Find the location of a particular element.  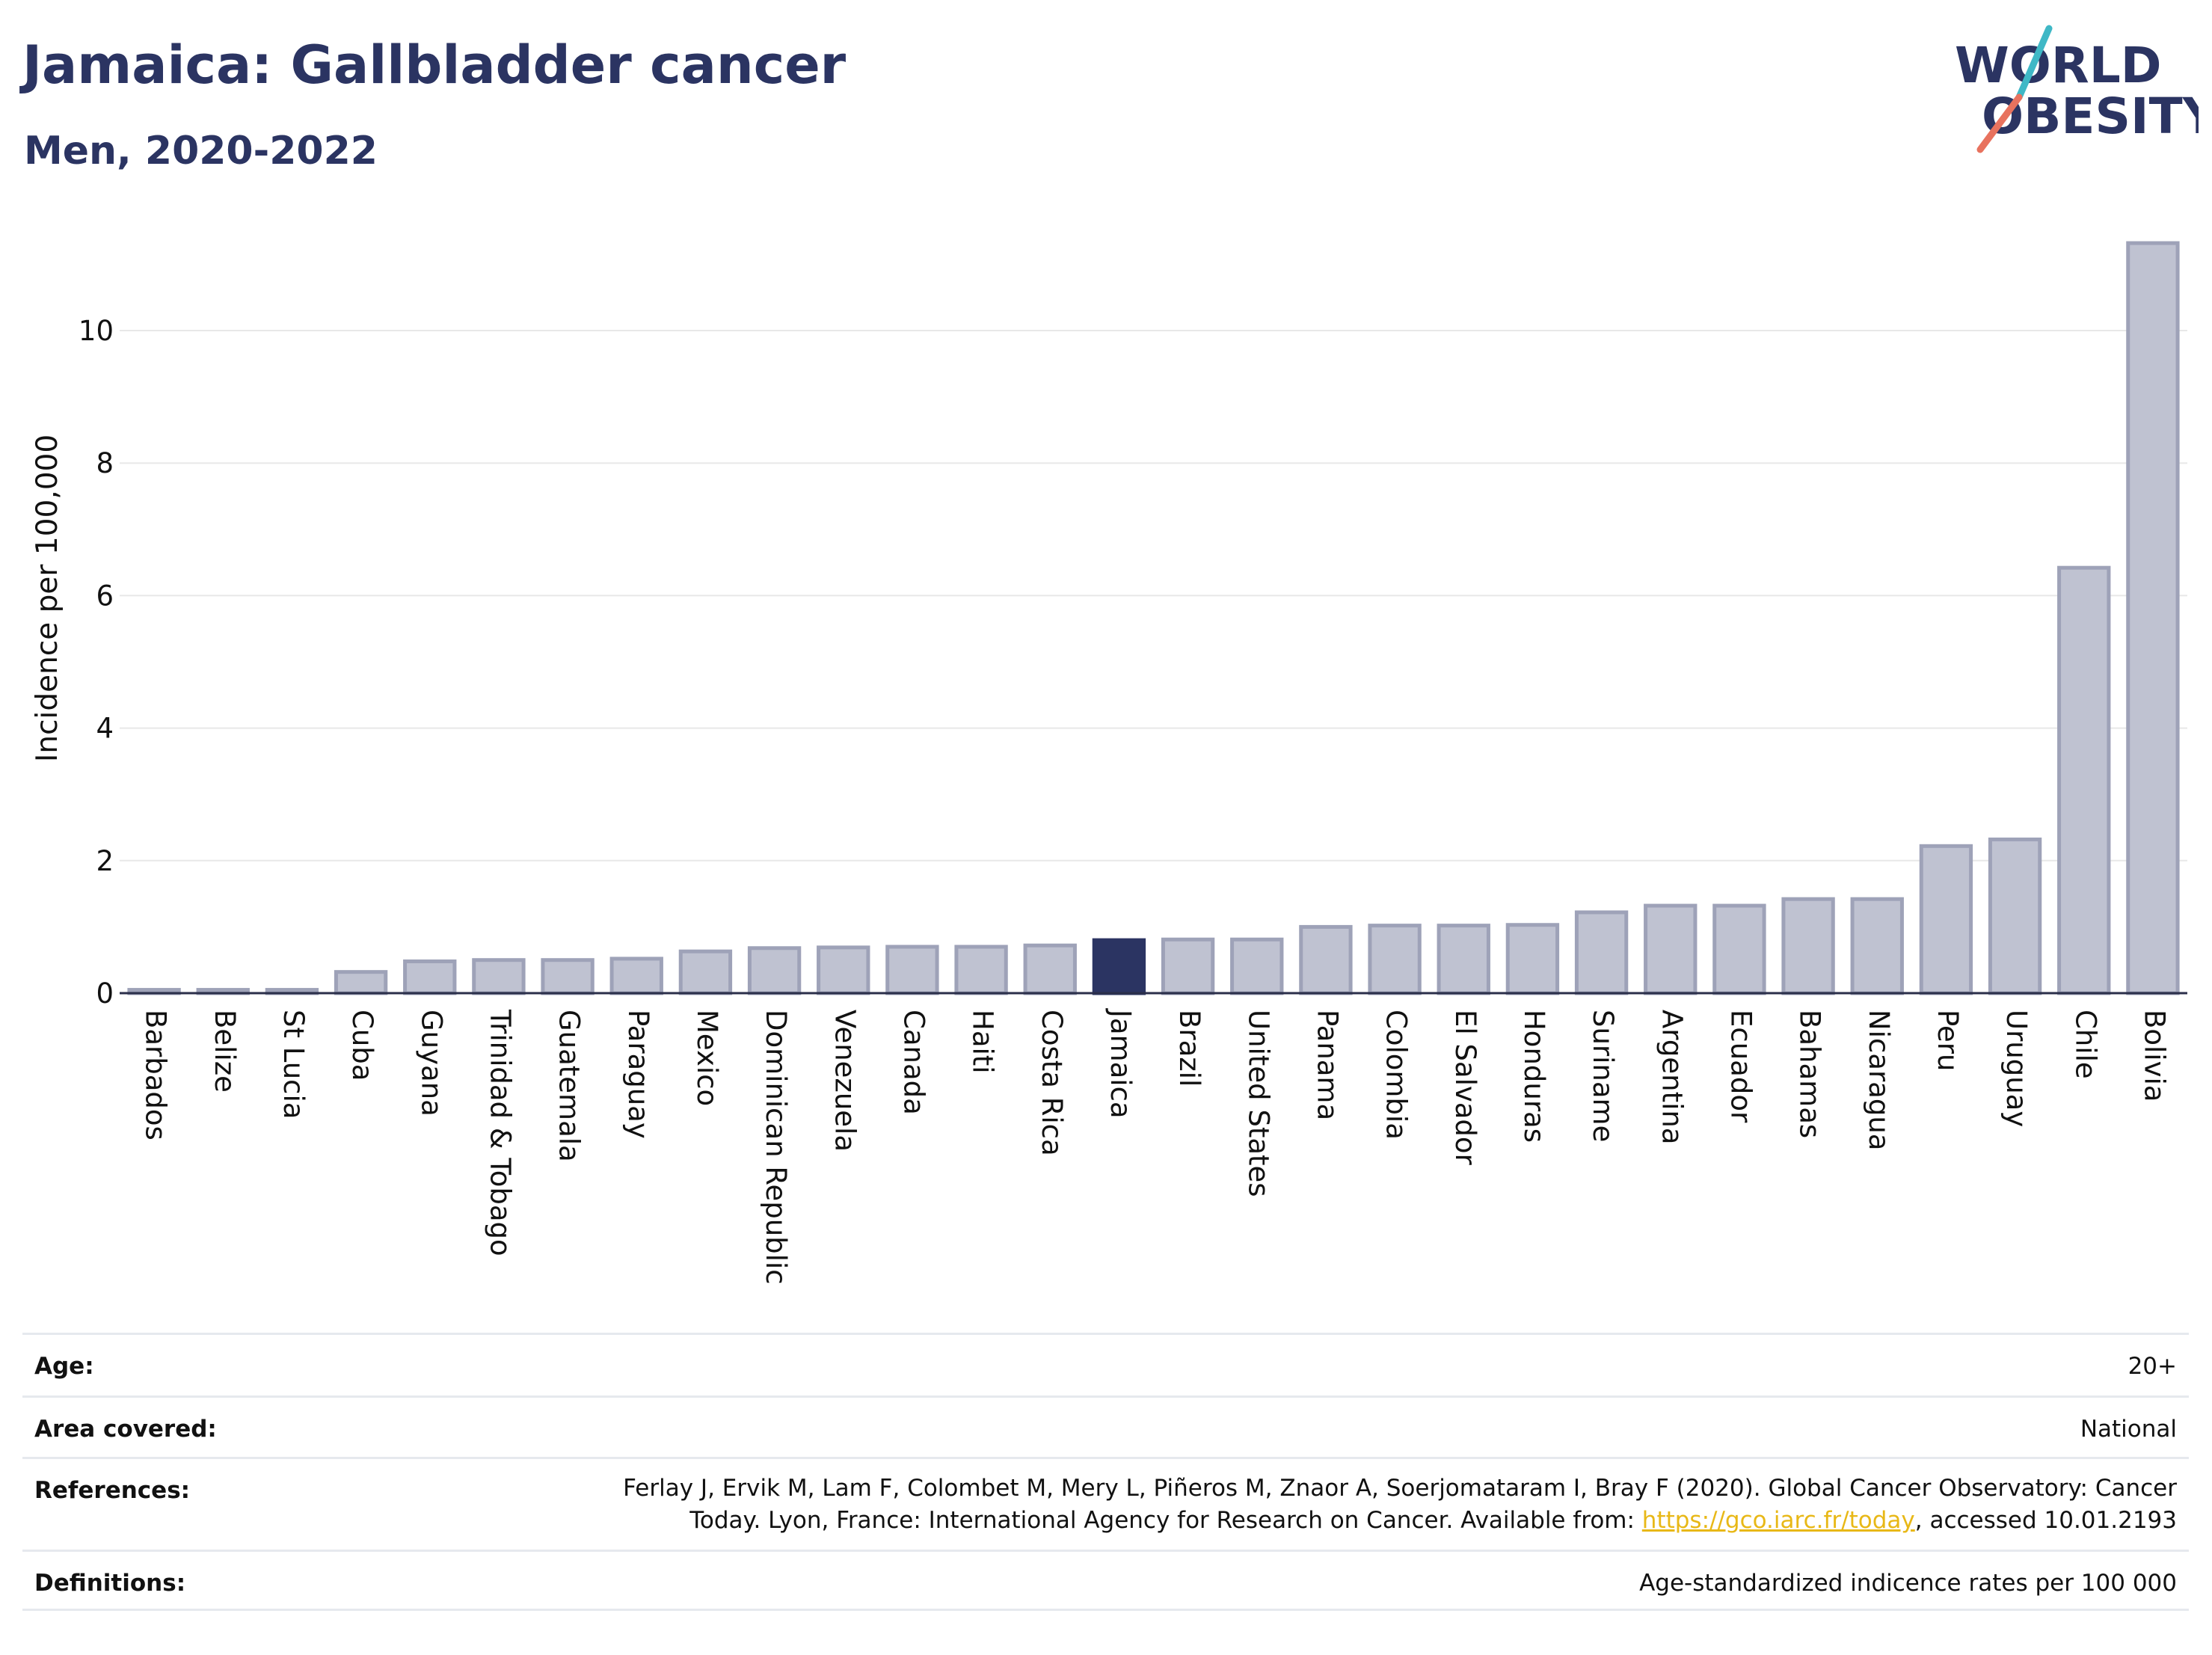

references-link: https://gco.iarc.fr/today is located at coordinates (1778, 1520).